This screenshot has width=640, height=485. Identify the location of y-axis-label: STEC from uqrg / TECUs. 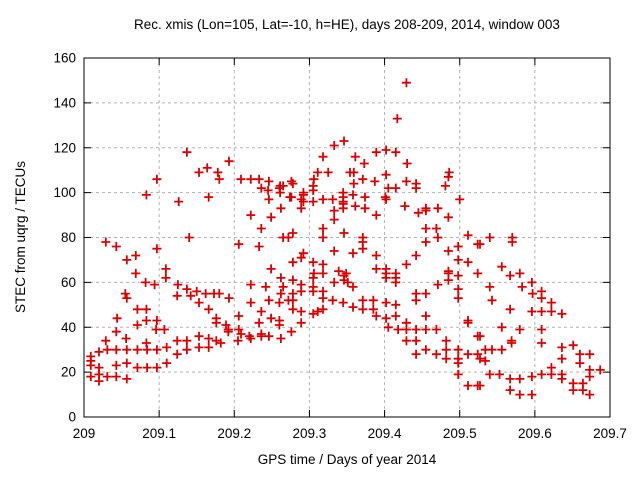
(20, 237).